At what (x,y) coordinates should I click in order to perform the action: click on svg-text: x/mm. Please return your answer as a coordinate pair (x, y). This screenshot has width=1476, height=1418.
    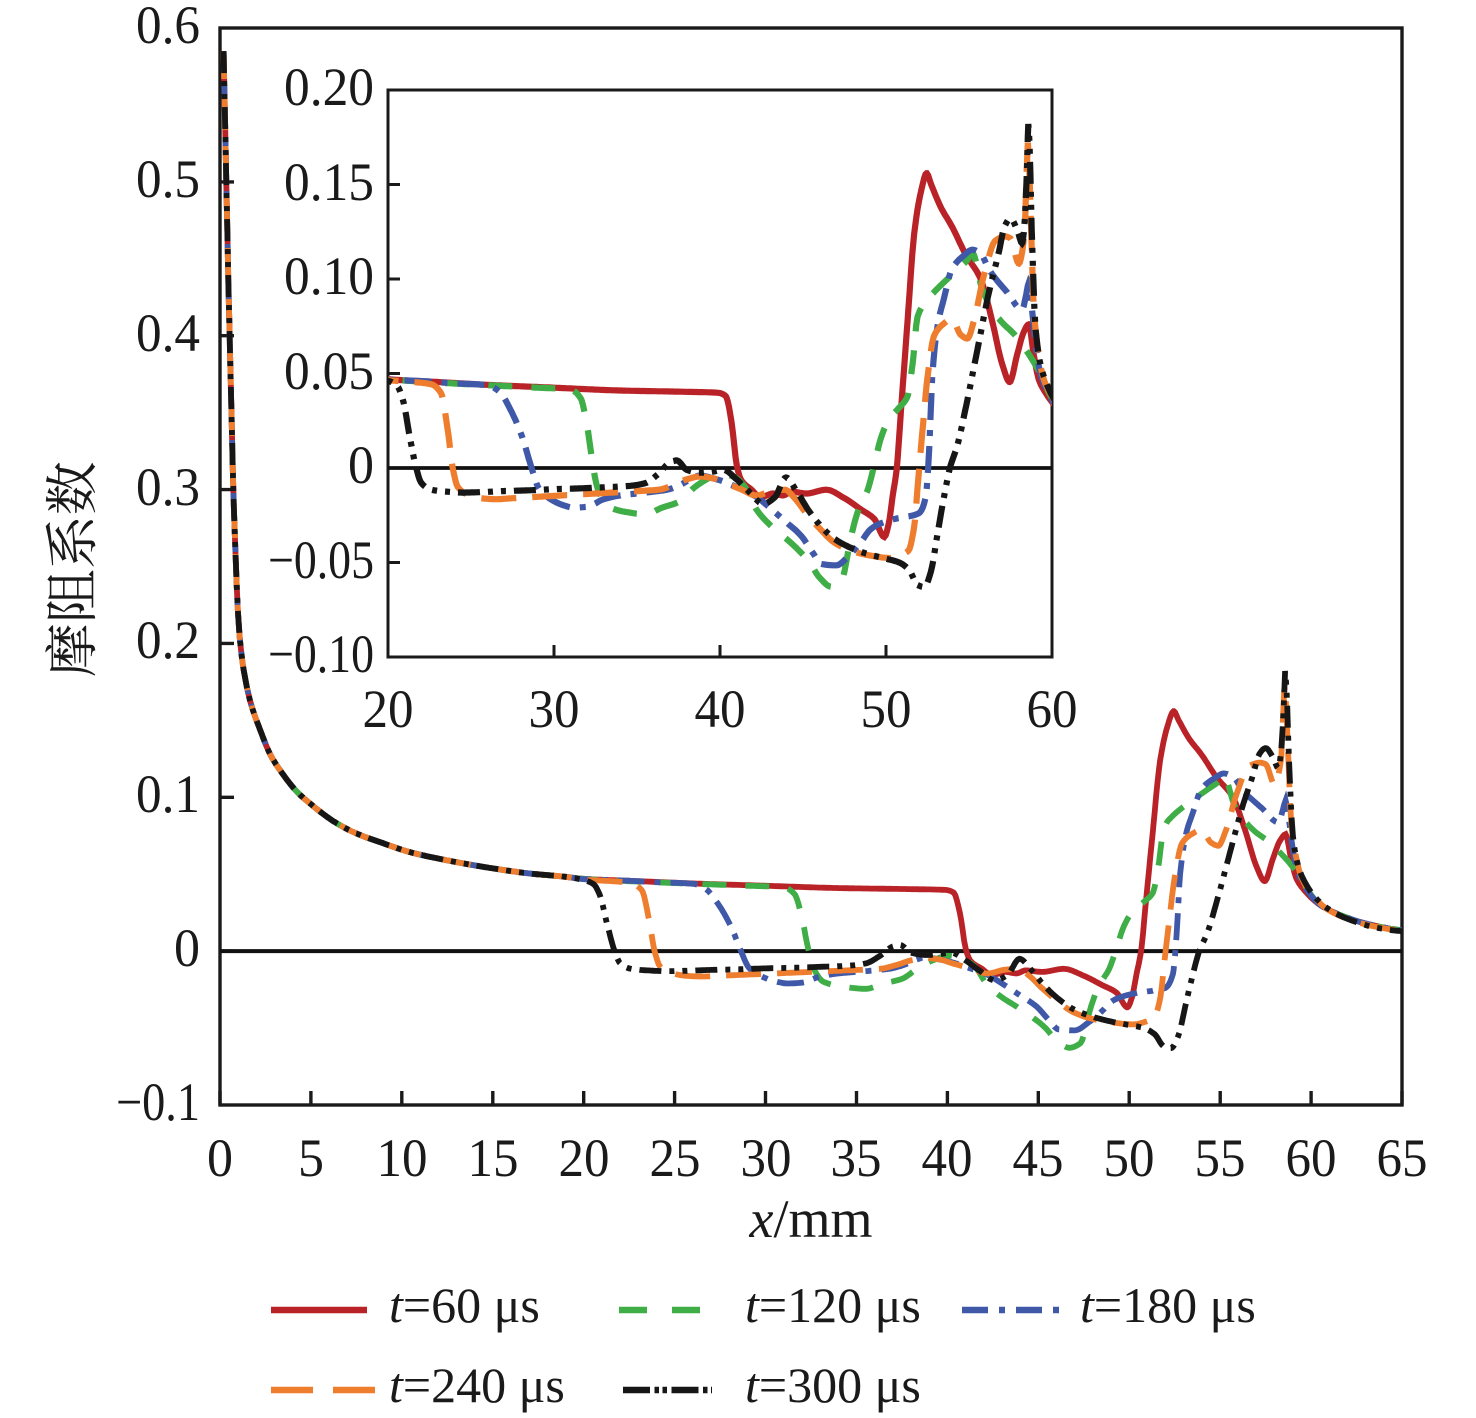
    Looking at the image, I should click on (811, 1219).